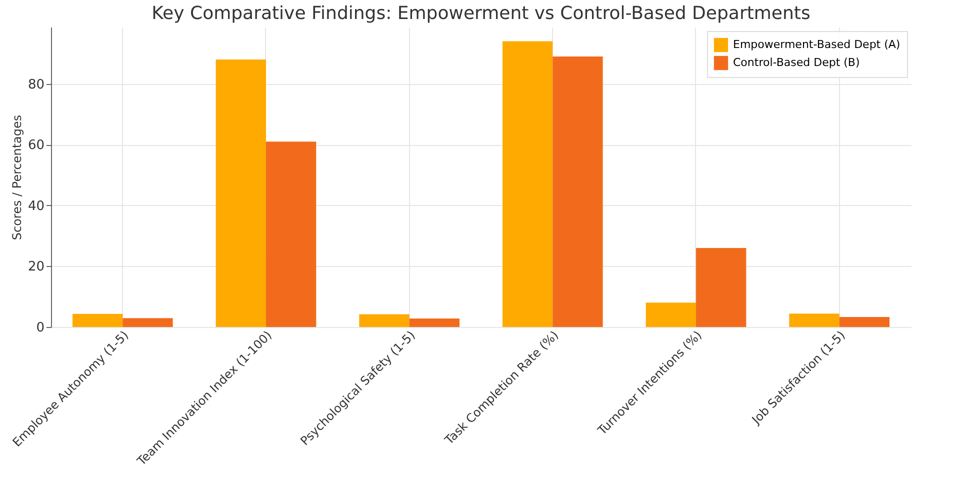  What do you see at coordinates (481, 13) in the screenshot?
I see `chart-title: Key Comparative Findings: Empowerment vs Control-Based Departments` at bounding box center [481, 13].